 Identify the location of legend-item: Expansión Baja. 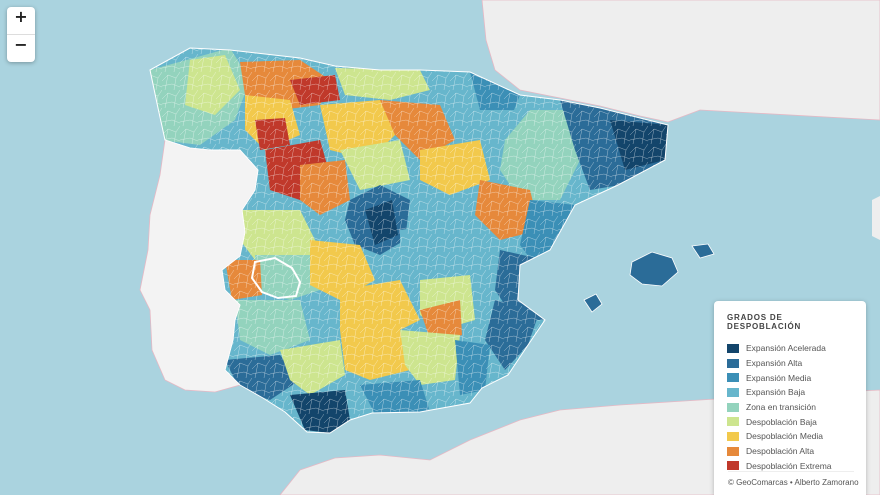
(790, 392).